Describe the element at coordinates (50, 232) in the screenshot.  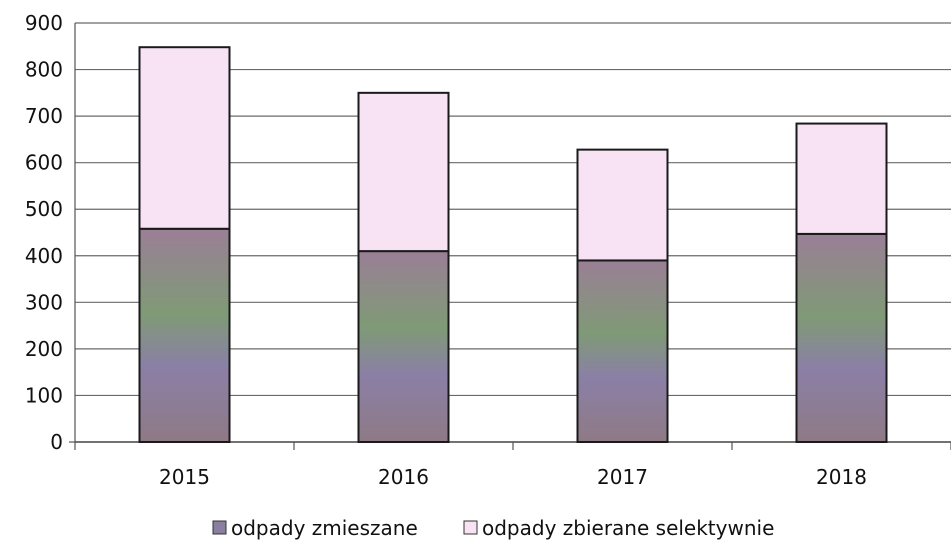
I see `y-axis: 0 100 200 300 400 500 600 700 800 900` at that location.